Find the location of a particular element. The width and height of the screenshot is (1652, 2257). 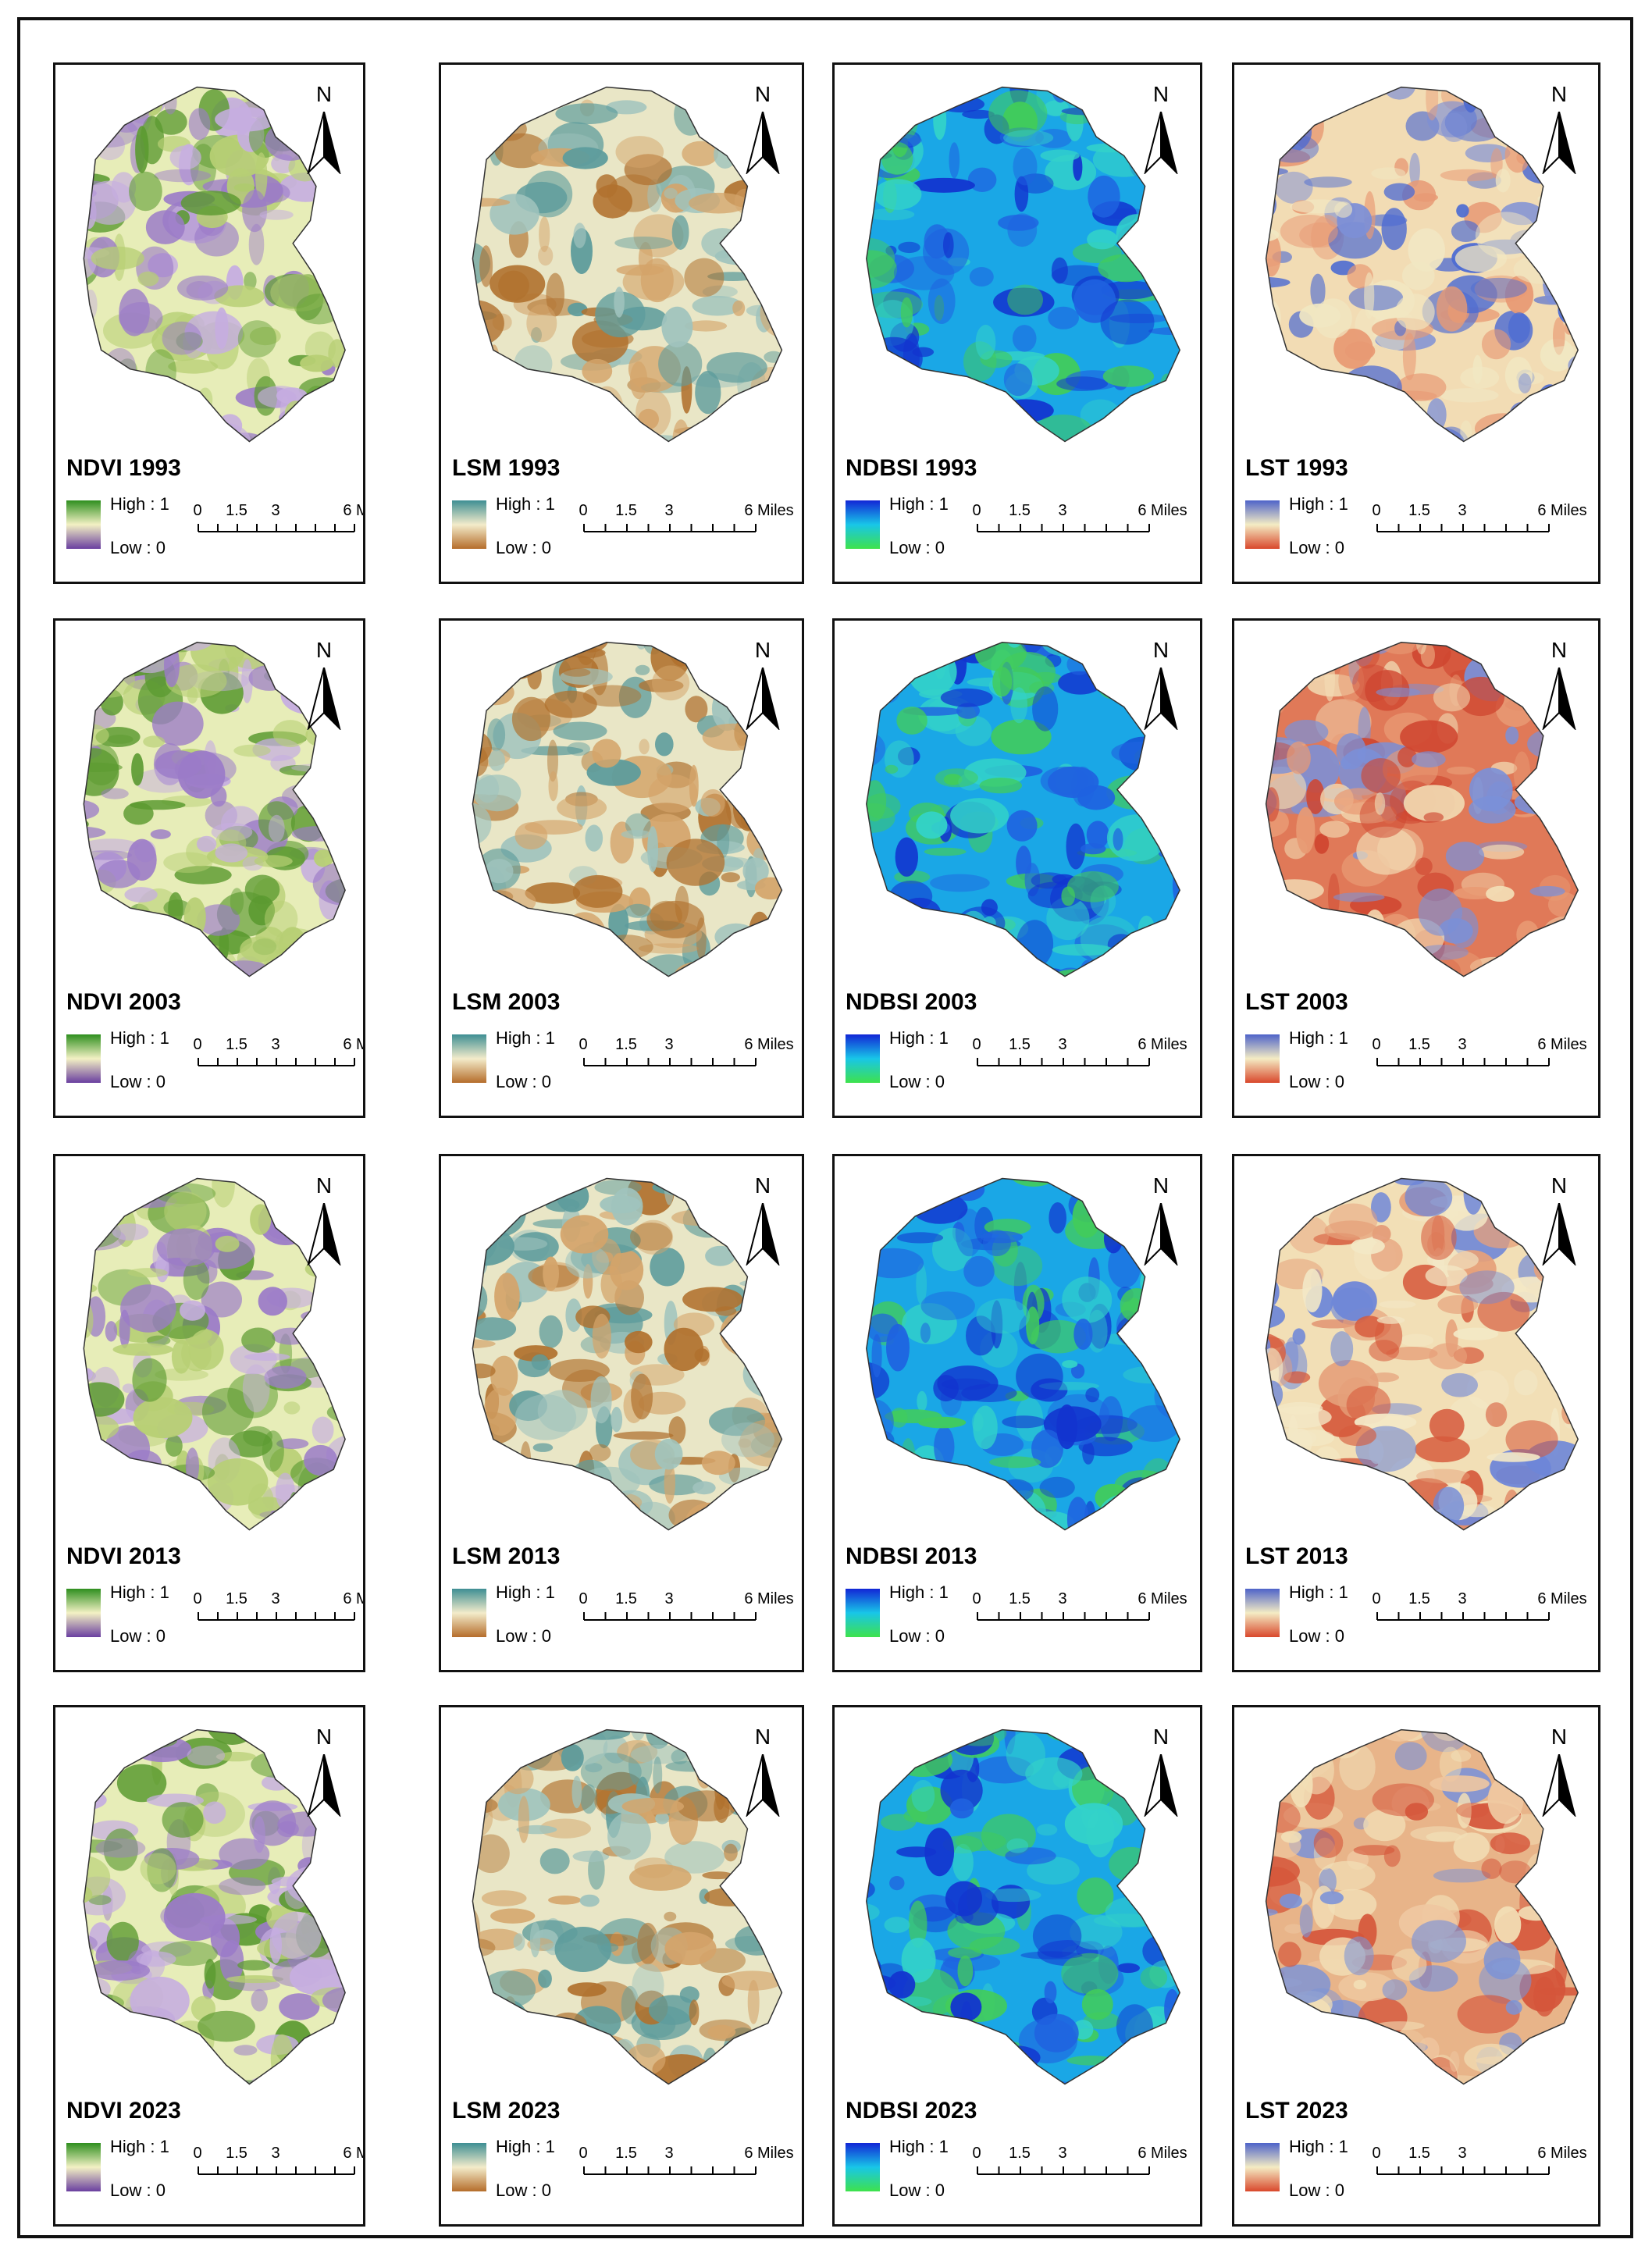

map-panel: LSM 2023 N High : 1 Low : 0 0 1.5 3 6 Miles is located at coordinates (621, 1966).